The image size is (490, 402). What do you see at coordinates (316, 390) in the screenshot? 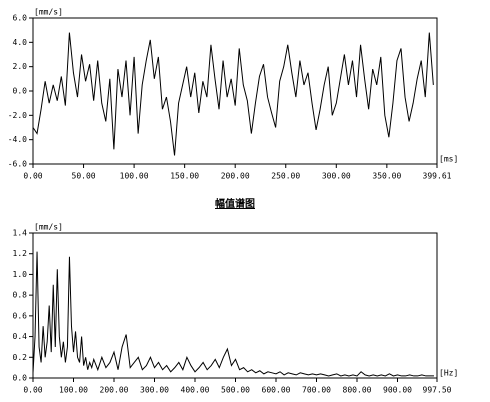
I see `x-tick-label: 700.00` at bounding box center [316, 390].